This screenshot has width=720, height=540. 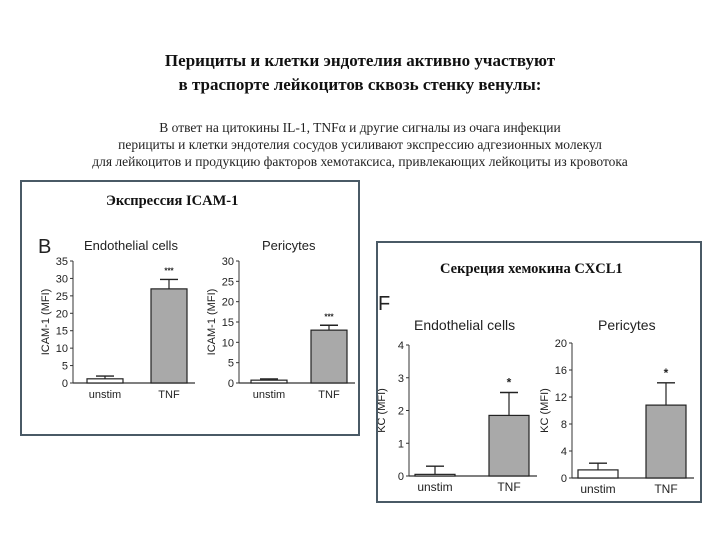 I want to click on chart-title-endothelial-icam: Endothelial cells, so click(x=131, y=245).